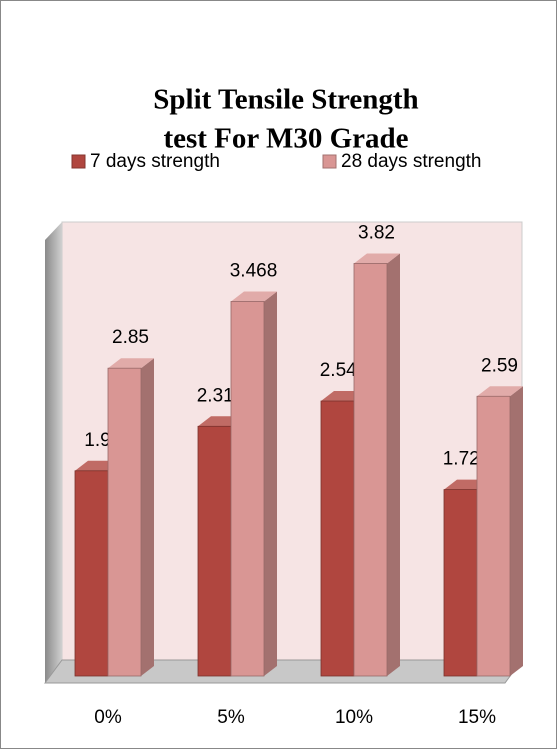 Image resolution: width=557 pixels, height=753 pixels. What do you see at coordinates (354, 717) in the screenshot?
I see `x-tick-label: 10%` at bounding box center [354, 717].